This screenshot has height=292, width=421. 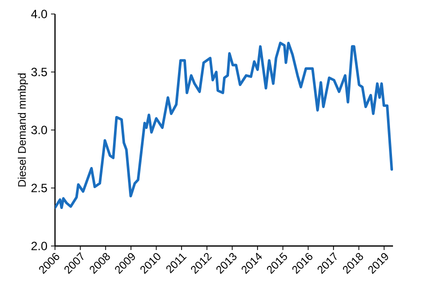 What do you see at coordinates (39, 188) in the screenshot?
I see `y-tick-label: 2.5` at bounding box center [39, 188].